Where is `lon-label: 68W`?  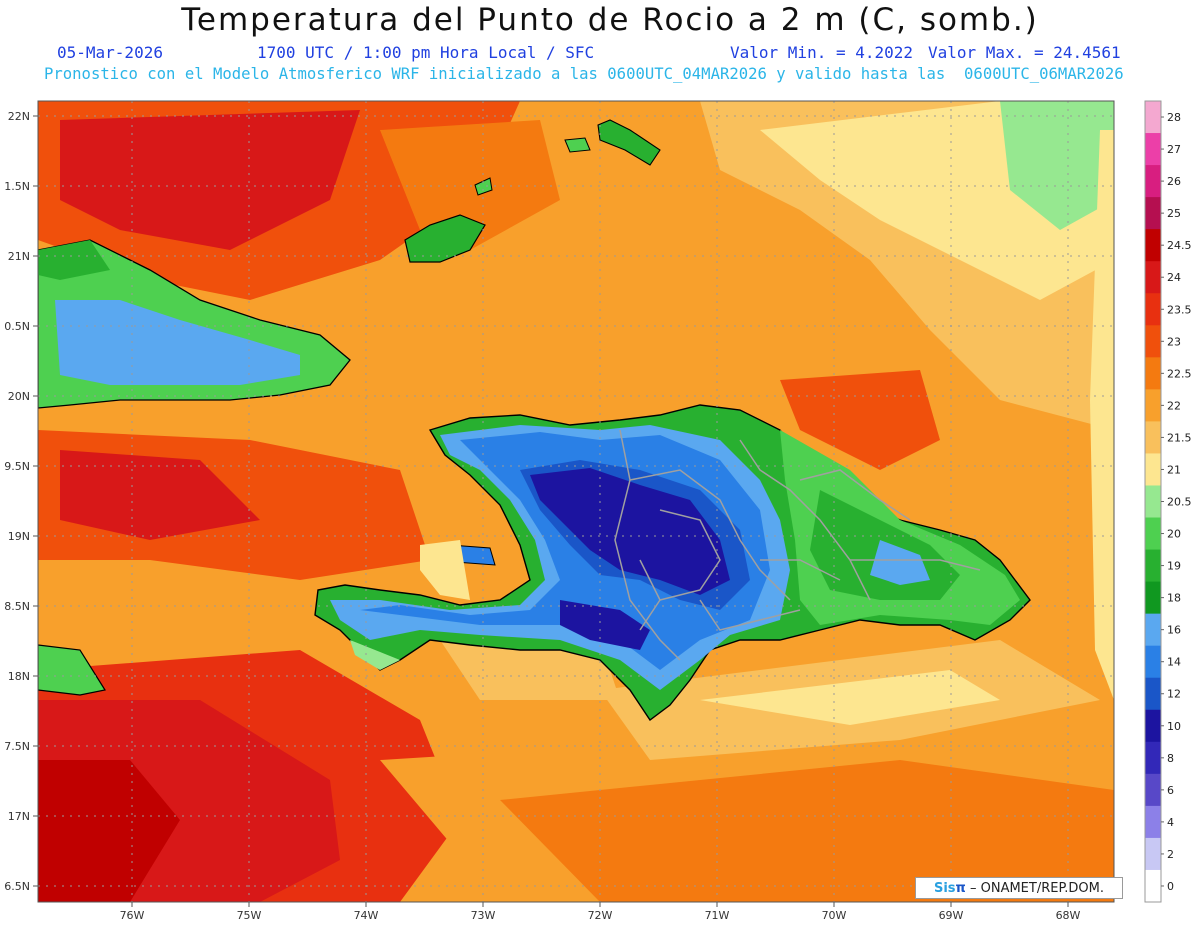
lon-label: 68W is located at coordinates (1068, 915).